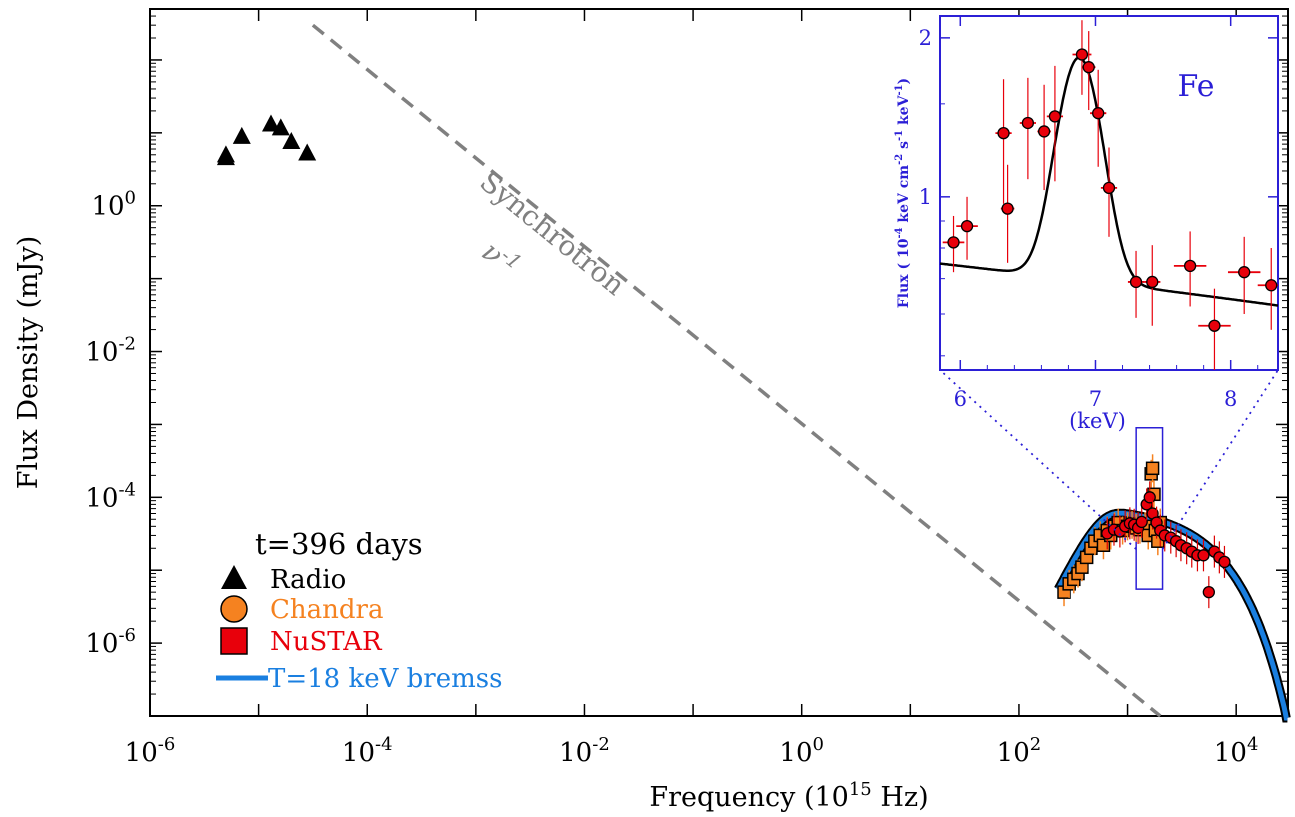 The width and height of the screenshot is (1295, 817). What do you see at coordinates (501, 258) in the screenshot?
I see `synchrotron-slope-label: ν-1` at bounding box center [501, 258].